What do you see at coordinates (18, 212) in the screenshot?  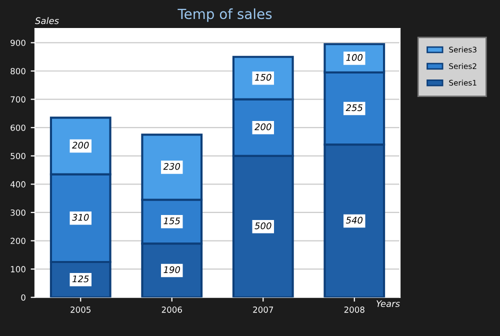 I see `y-tick-label: 300` at bounding box center [18, 212].